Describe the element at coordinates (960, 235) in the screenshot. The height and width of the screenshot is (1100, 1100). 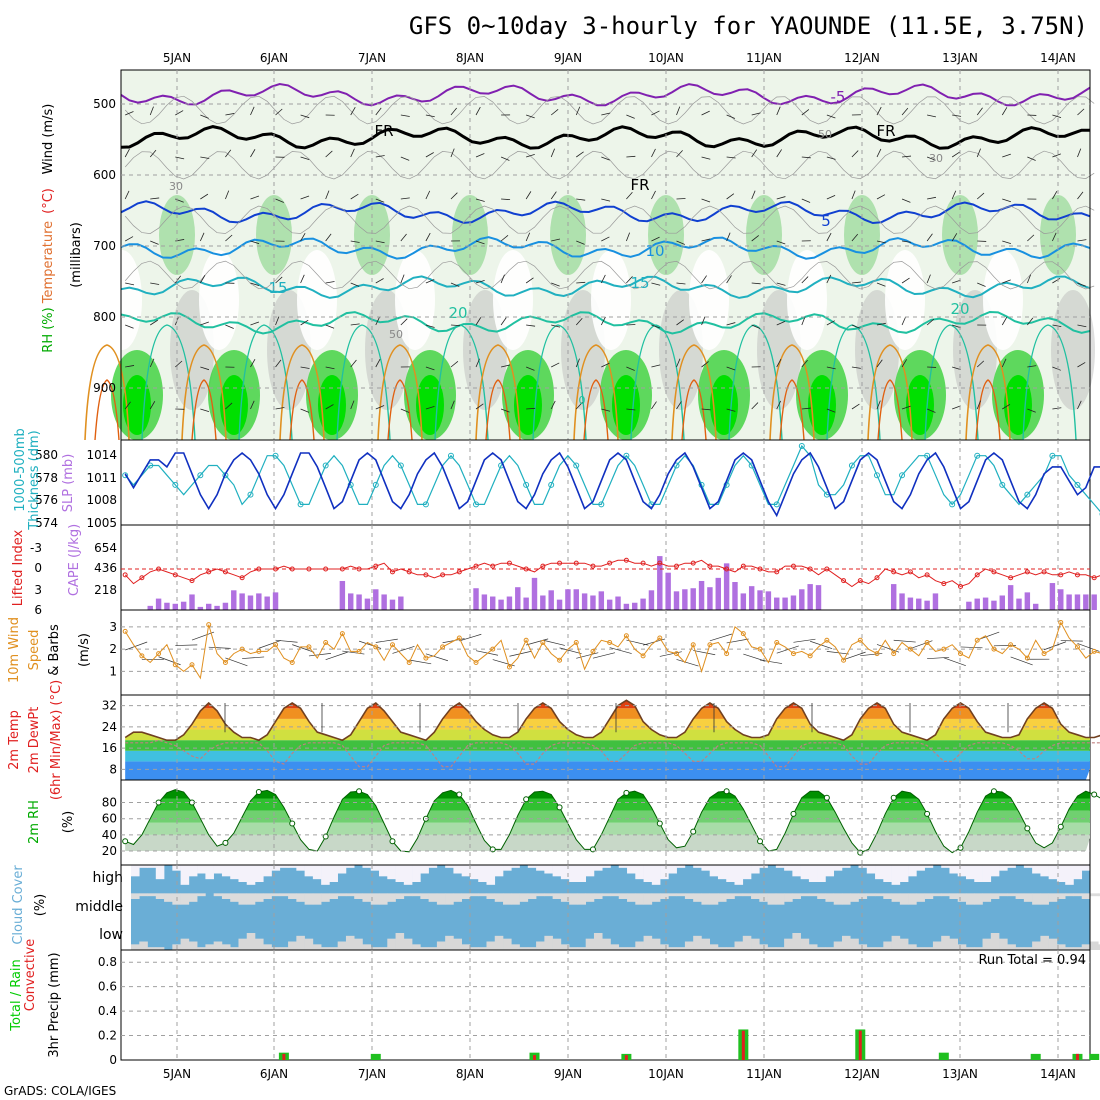
I see `rh-blob-mid` at that location.